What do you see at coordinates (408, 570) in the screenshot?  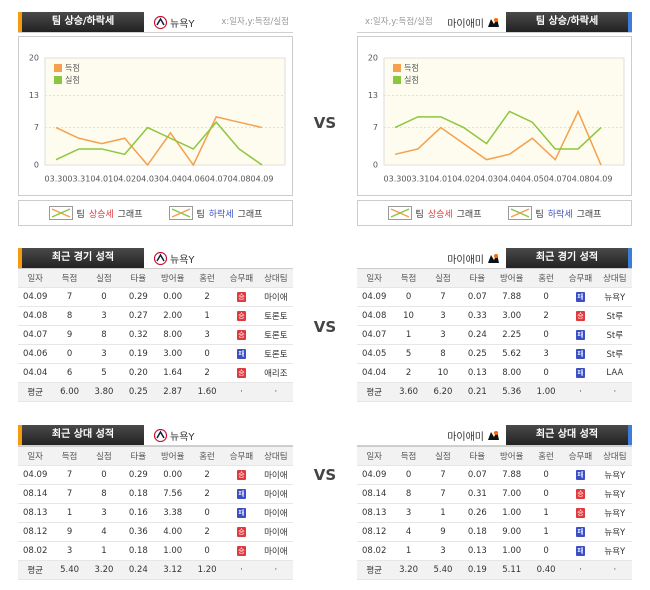 I see `table-cell: 3.20` at bounding box center [408, 570].